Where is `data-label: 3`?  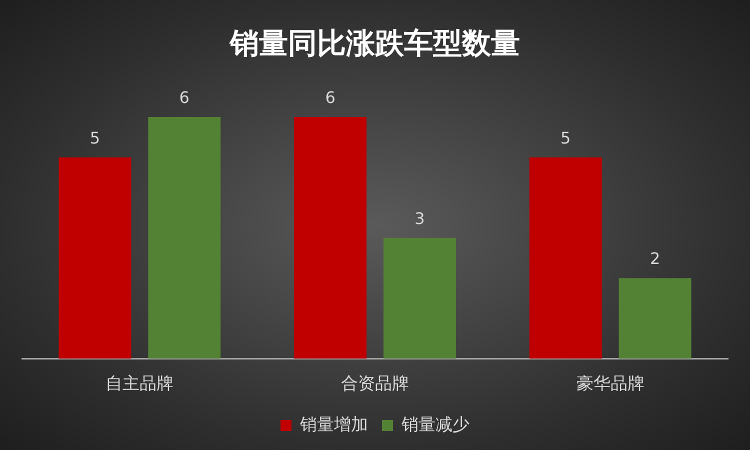 data-label: 3 is located at coordinates (419, 218).